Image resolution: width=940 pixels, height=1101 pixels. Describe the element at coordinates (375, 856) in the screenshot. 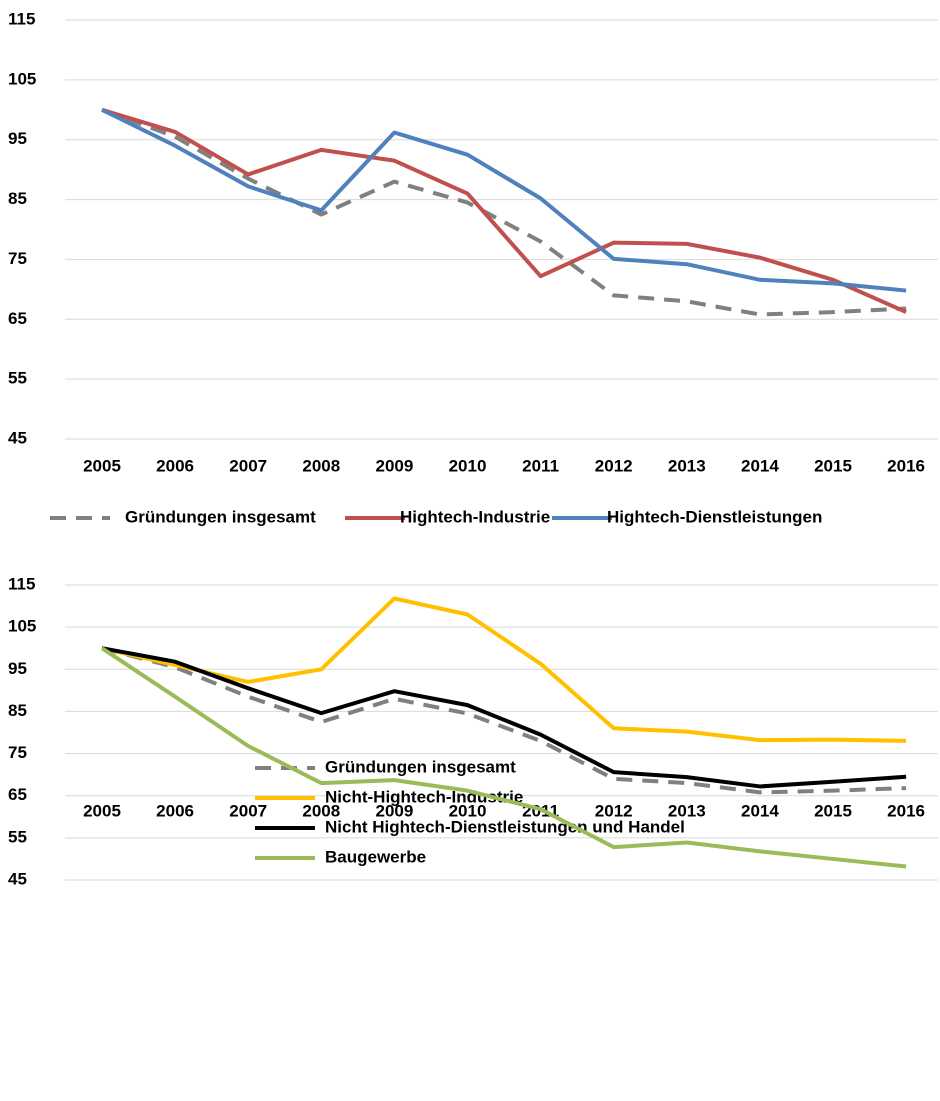

I see `legend-label: Baugewerbe` at that location.